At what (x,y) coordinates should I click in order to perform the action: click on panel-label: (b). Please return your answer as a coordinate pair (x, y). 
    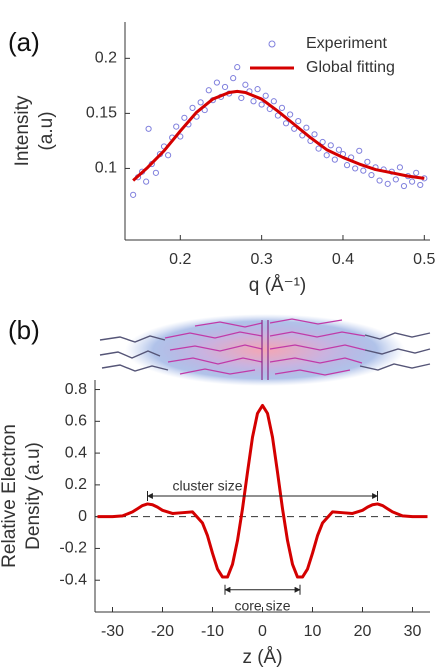
    Looking at the image, I should click on (24, 330).